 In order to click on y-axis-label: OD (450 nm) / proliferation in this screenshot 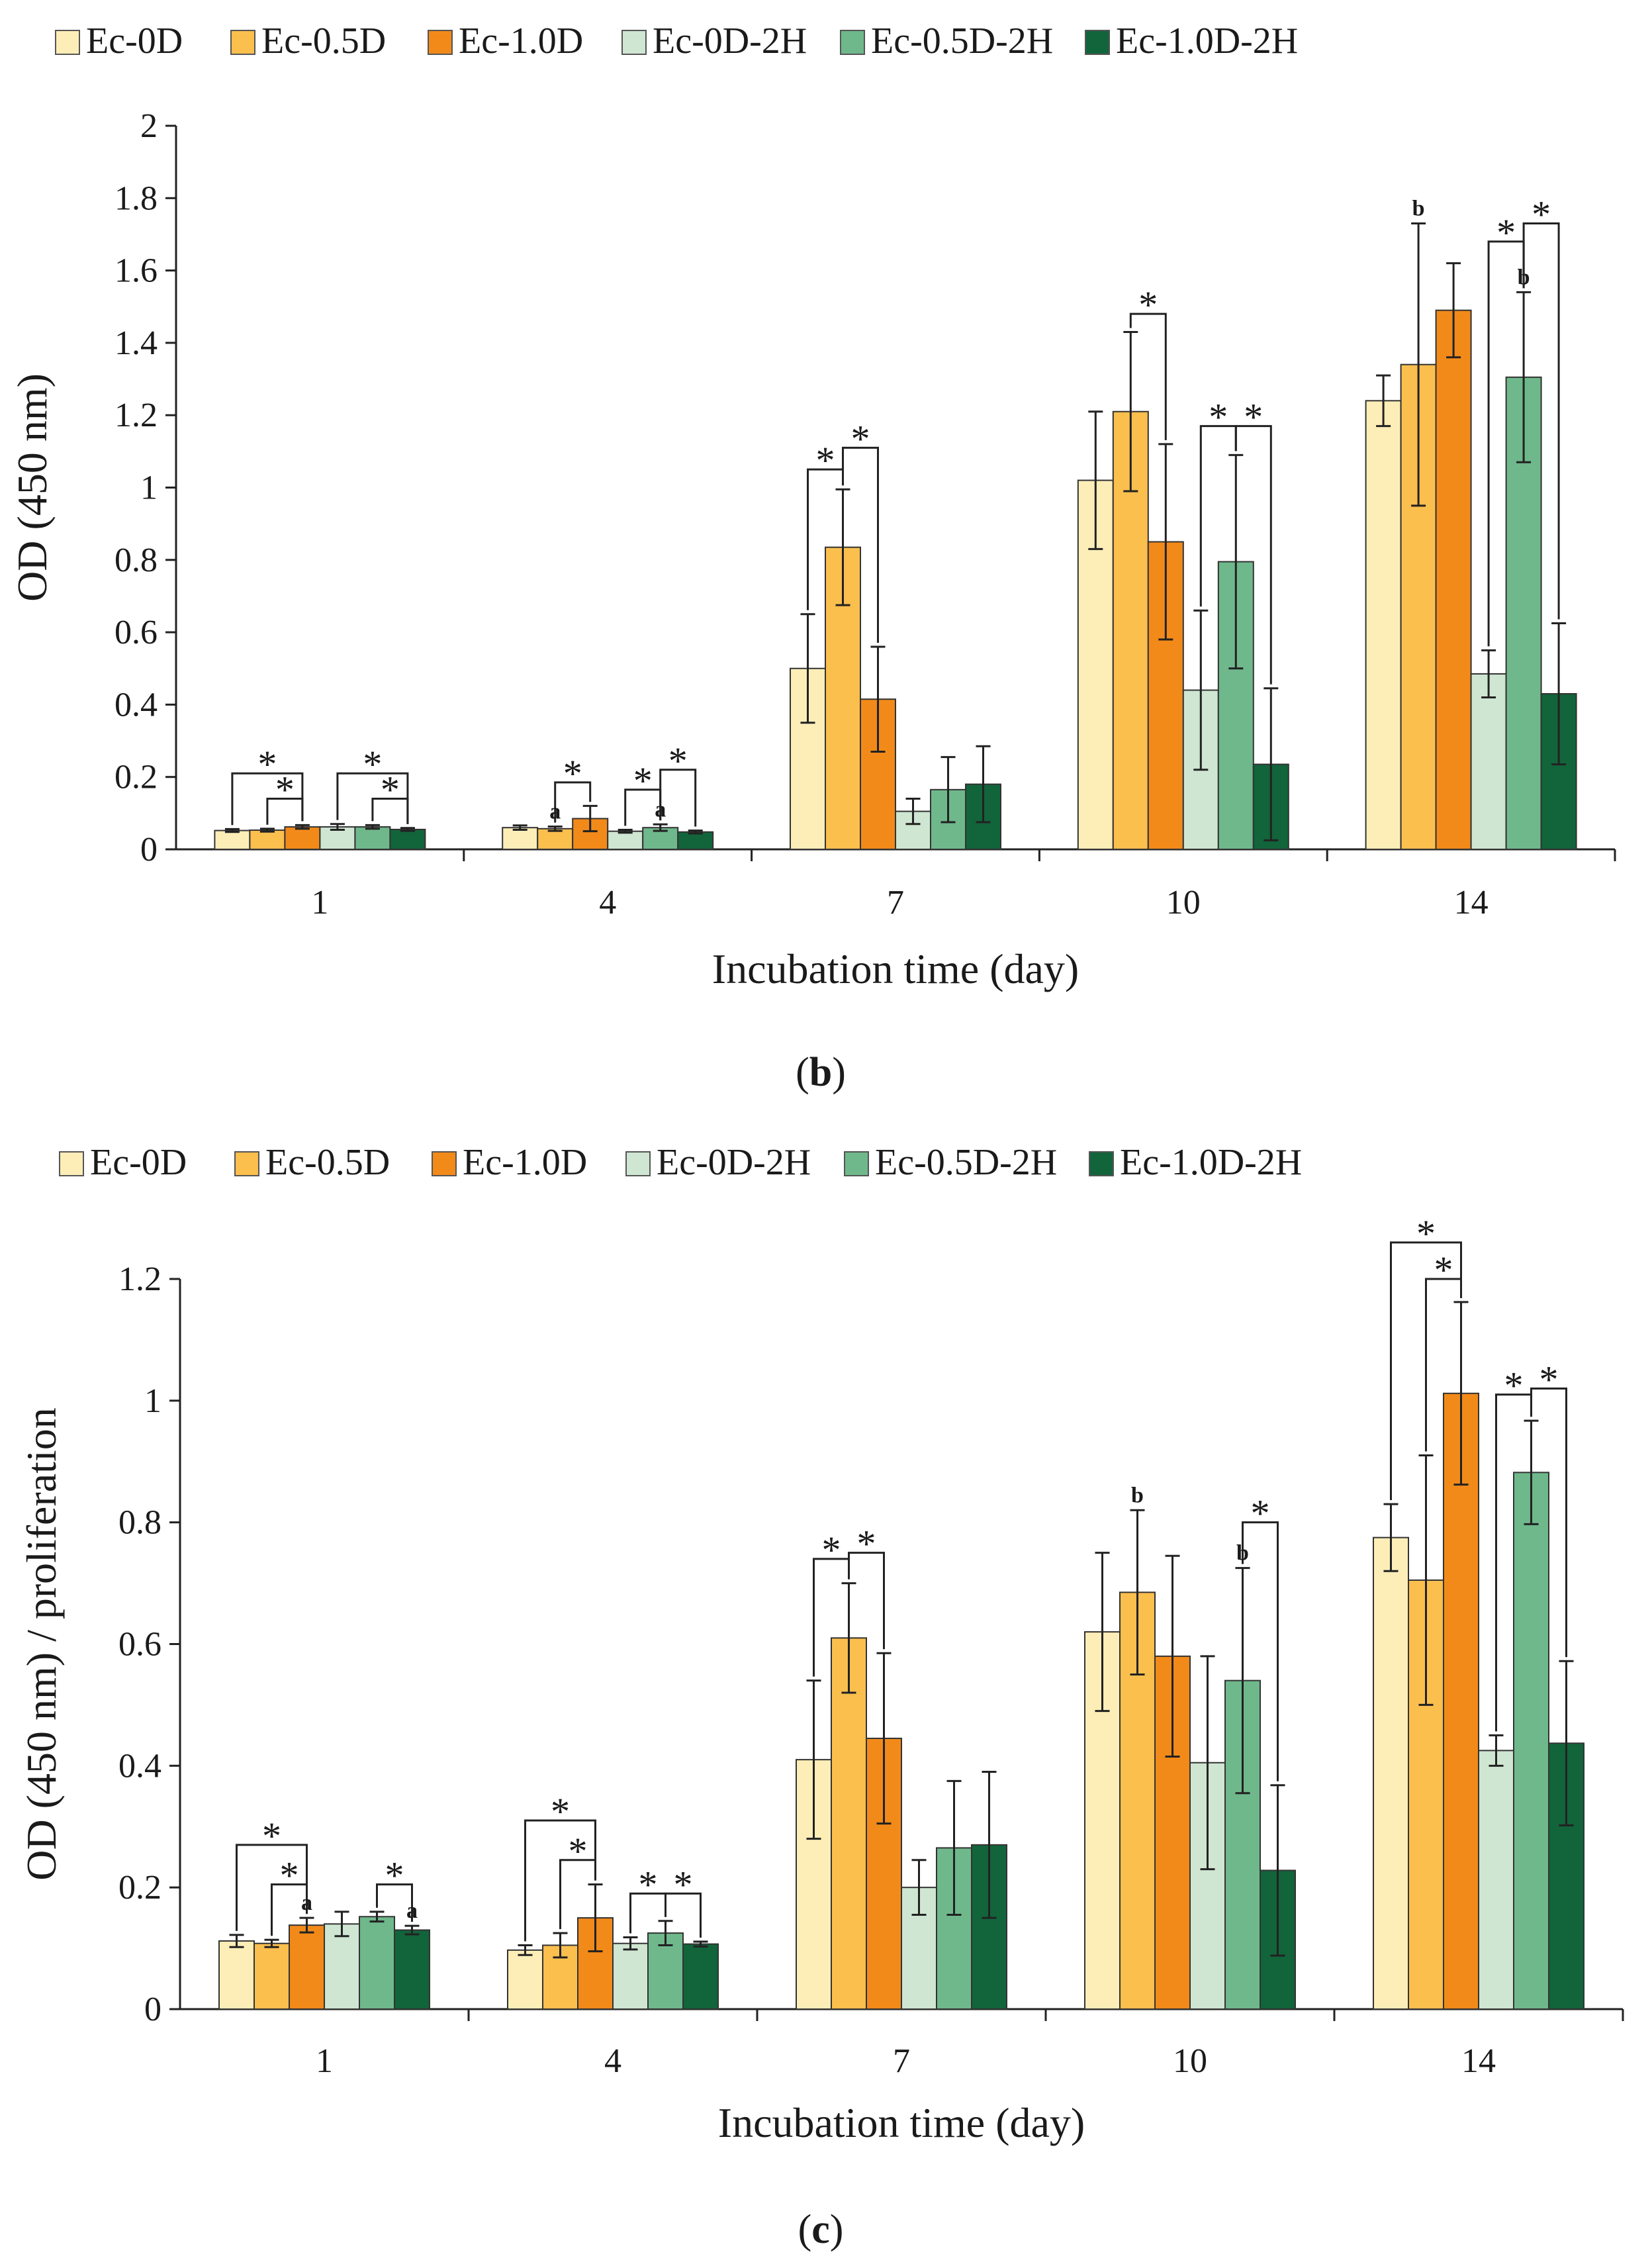, I will do `click(41, 1644)`.